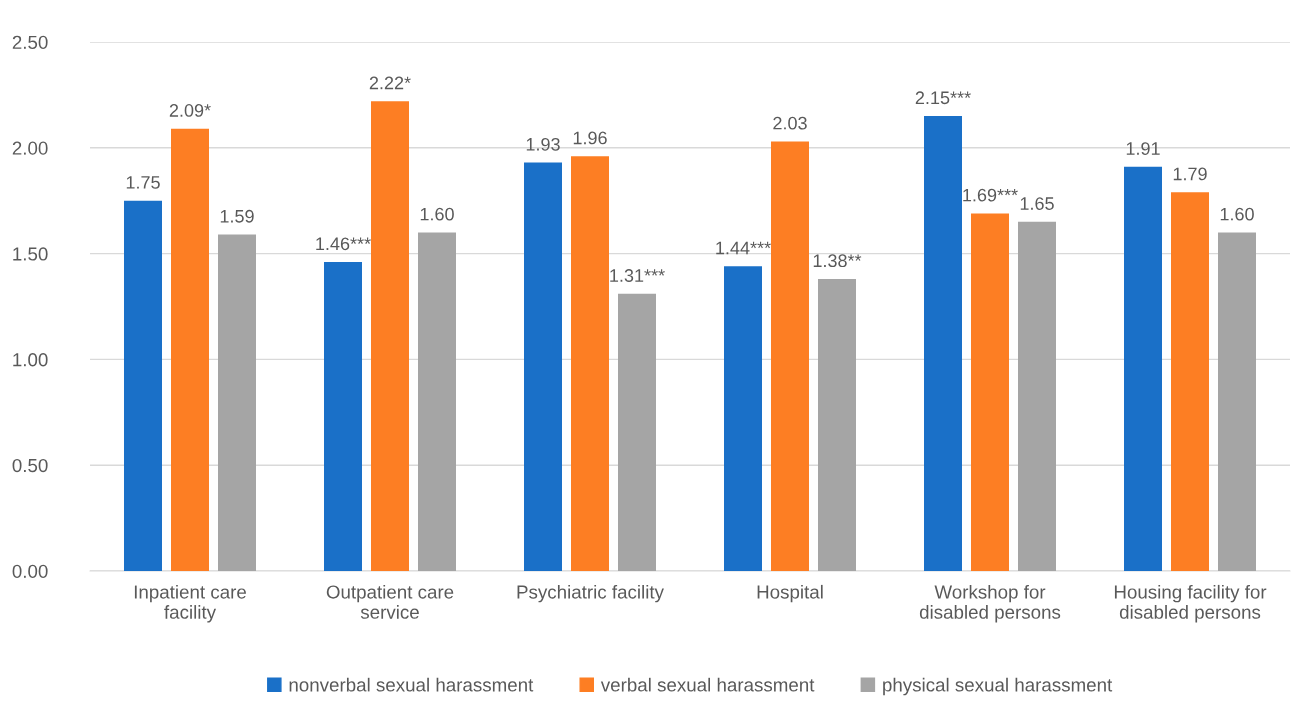 Image resolution: width=1306 pixels, height=715 pixels. What do you see at coordinates (390, 601) in the screenshot?
I see `x-tick-label: Outpatient care service` at bounding box center [390, 601].